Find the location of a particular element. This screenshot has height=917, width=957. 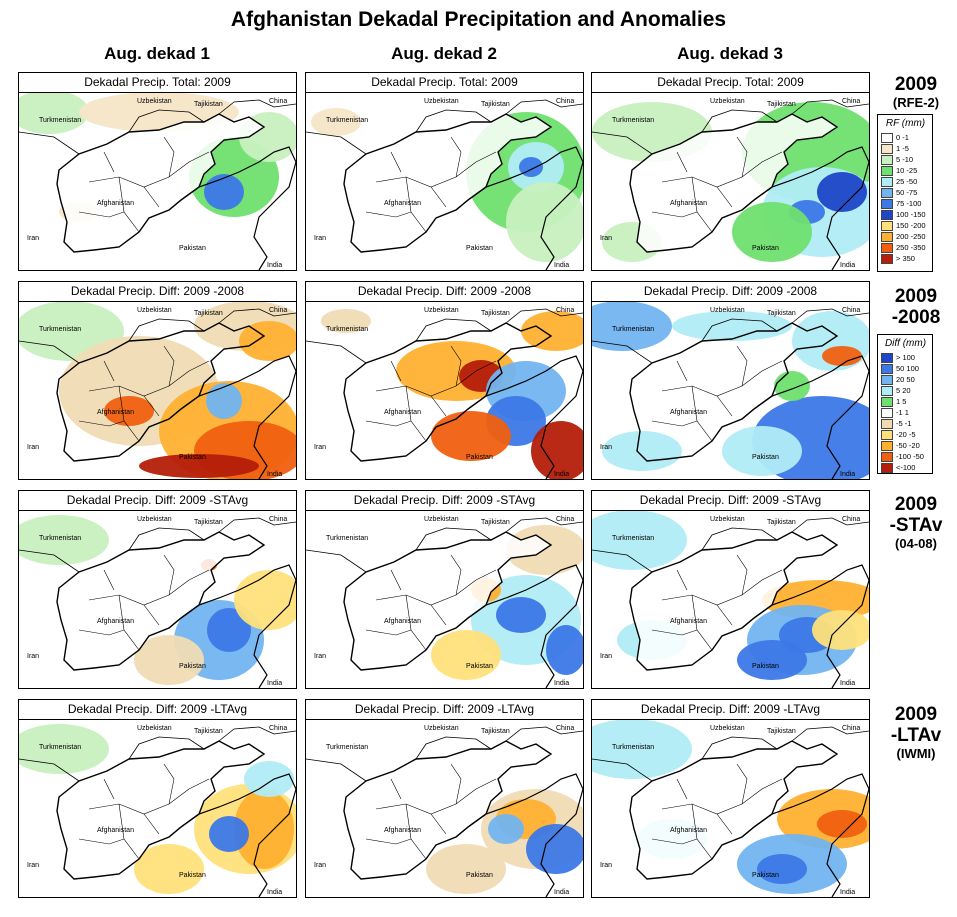

row-label-diff-ltavg: 2009 -LTAv (IWMI) is located at coordinates (916, 733).